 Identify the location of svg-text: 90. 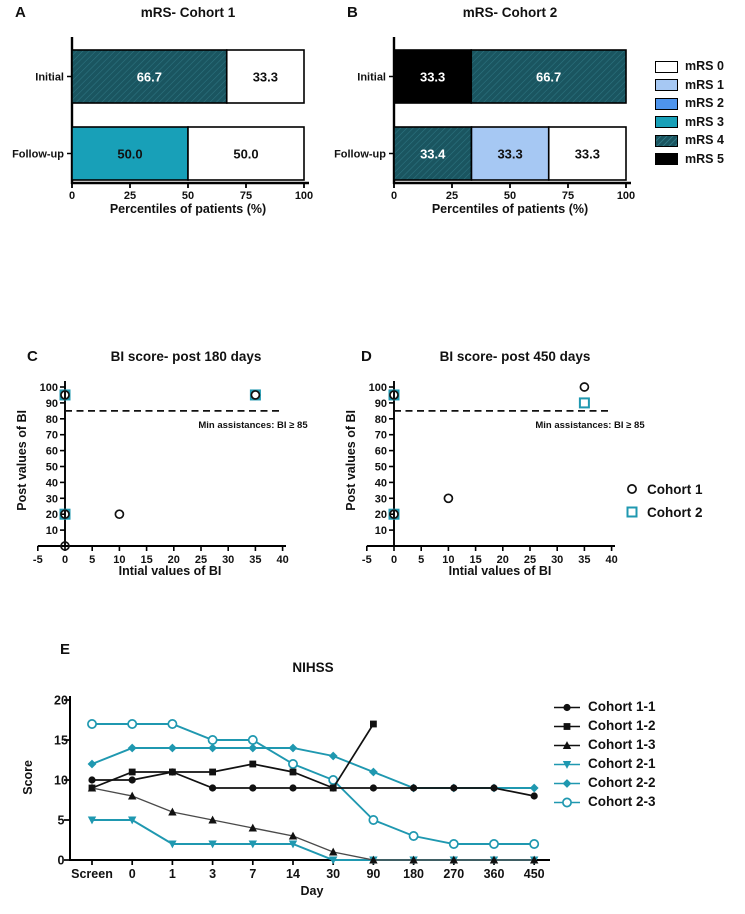
(381, 404).